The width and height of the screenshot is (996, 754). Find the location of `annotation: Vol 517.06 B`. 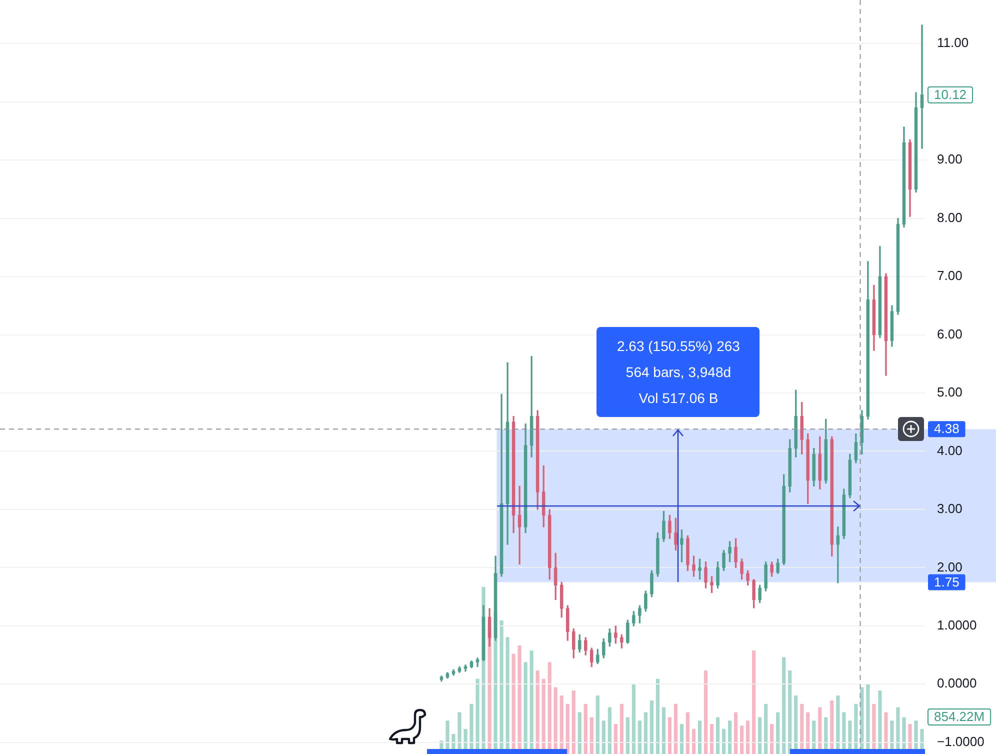

annotation: Vol 517.06 B is located at coordinates (679, 398).